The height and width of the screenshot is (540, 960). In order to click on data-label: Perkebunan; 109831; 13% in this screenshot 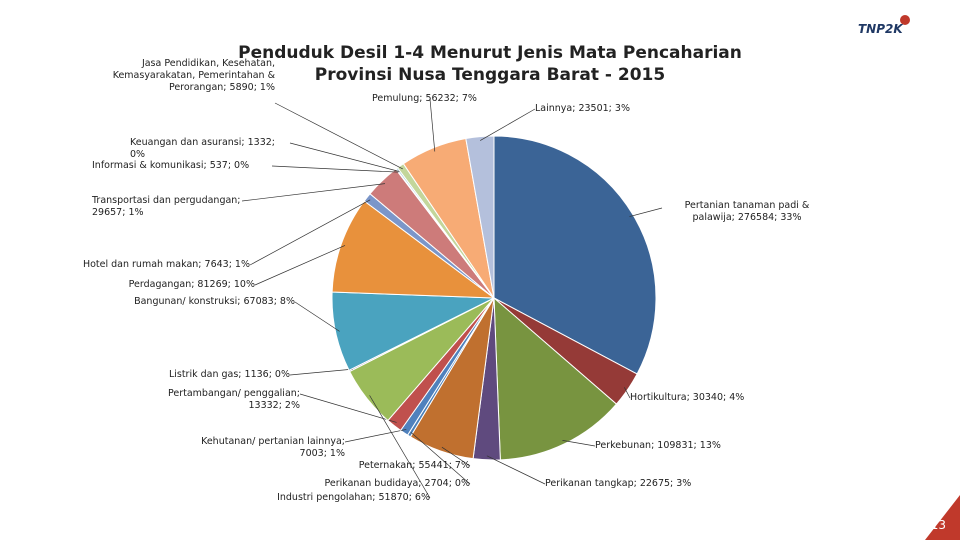, I will do `click(658, 445)`.